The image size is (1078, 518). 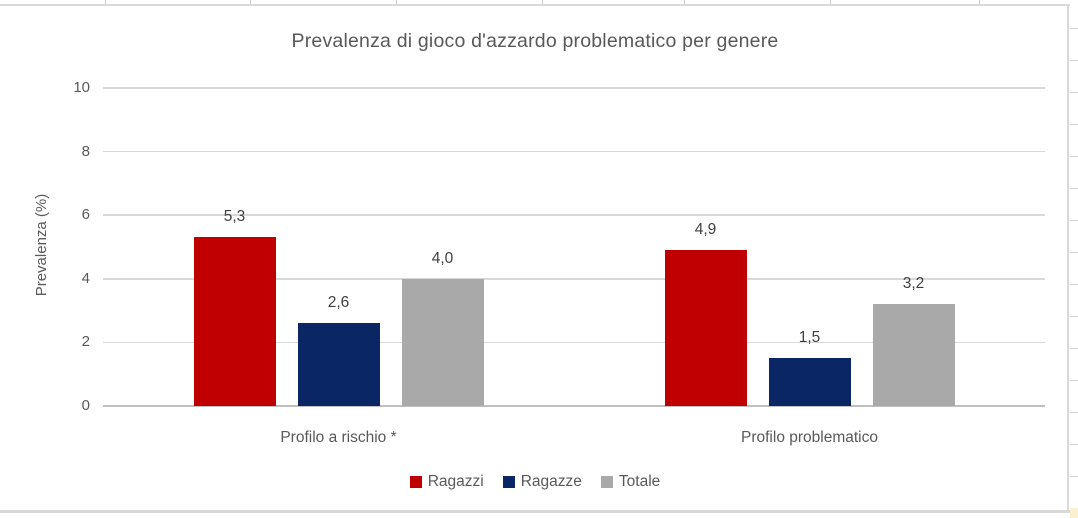 What do you see at coordinates (81, 87) in the screenshot?
I see `y-tick-label: 10` at bounding box center [81, 87].